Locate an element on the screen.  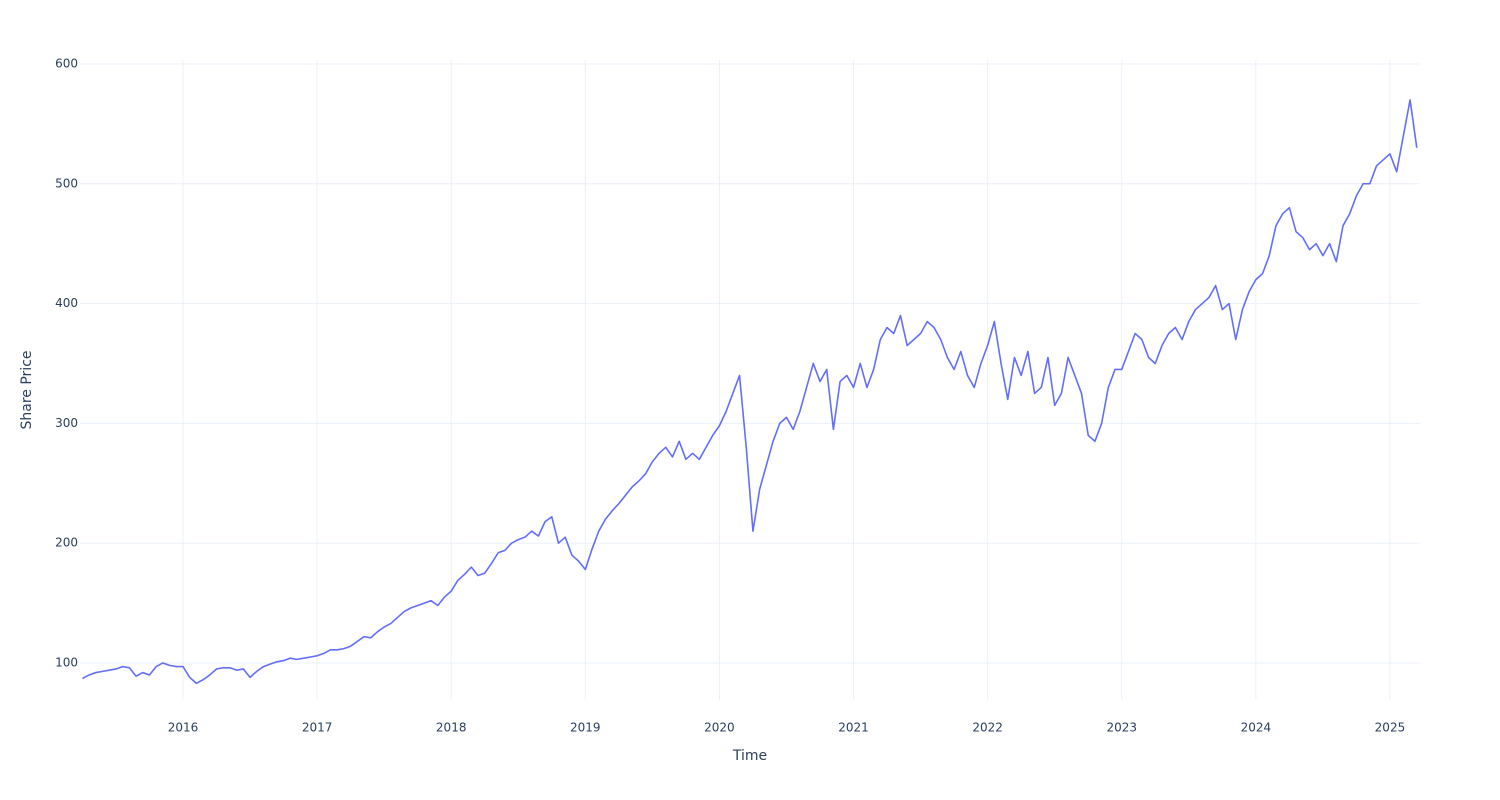
x-tick-label: 2021 is located at coordinates (853, 728).